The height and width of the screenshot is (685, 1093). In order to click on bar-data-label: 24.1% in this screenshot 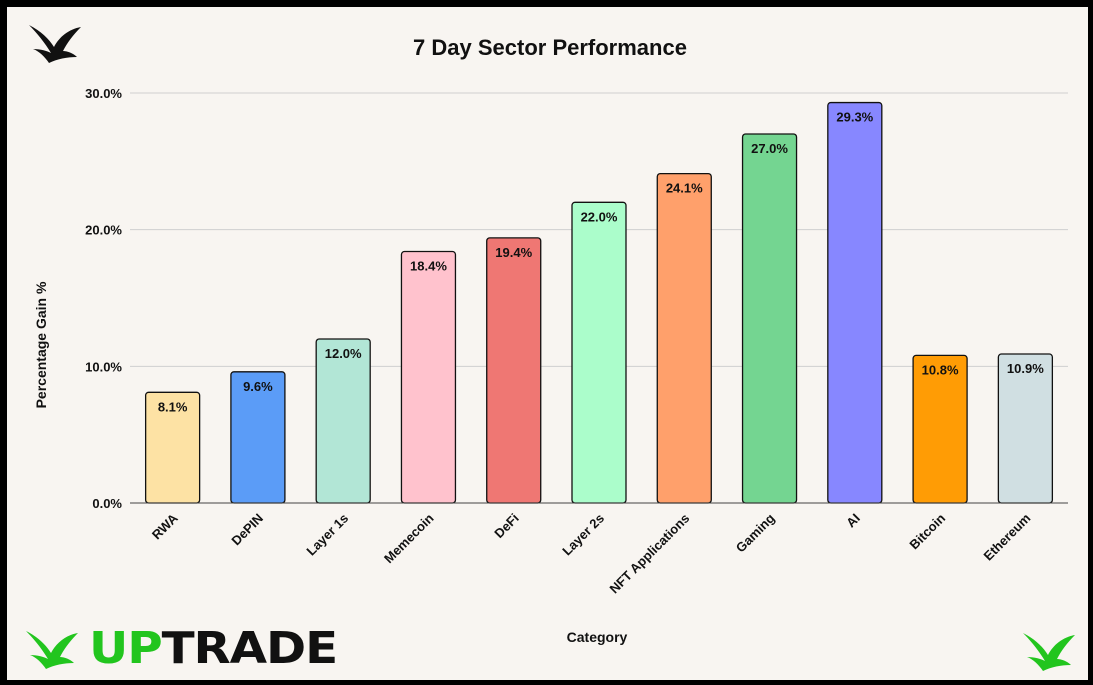, I will do `click(684, 188)`.